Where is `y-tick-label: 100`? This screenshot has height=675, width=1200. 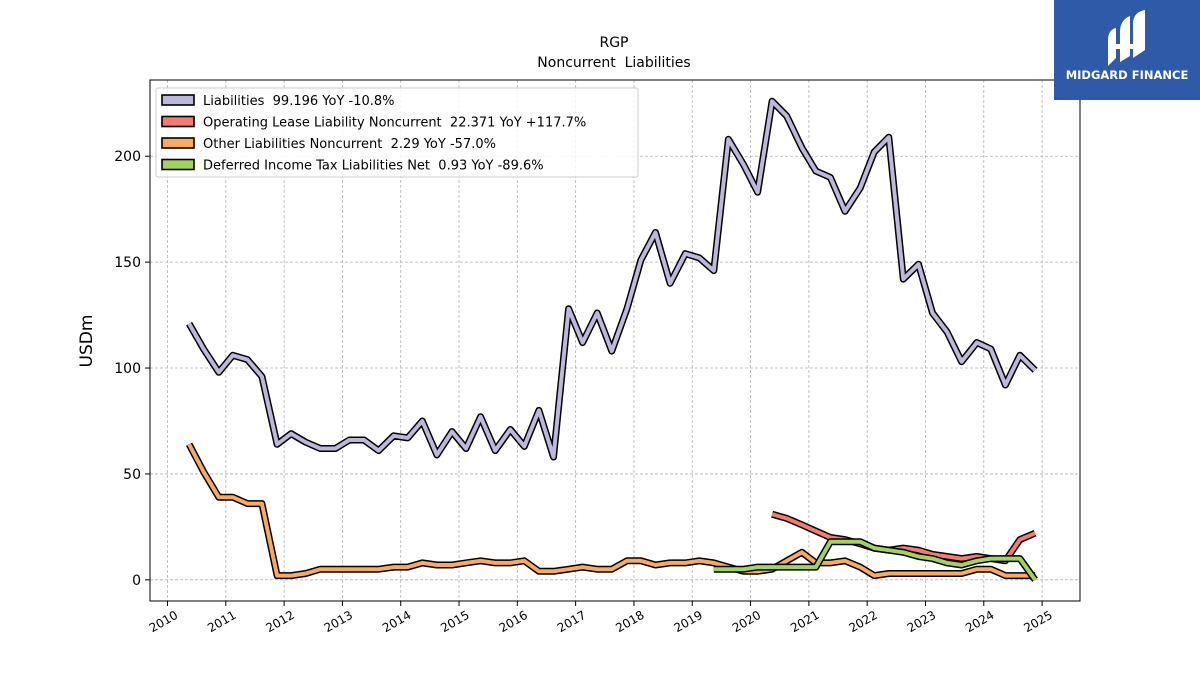
y-tick-label: 100 is located at coordinates (127, 369).